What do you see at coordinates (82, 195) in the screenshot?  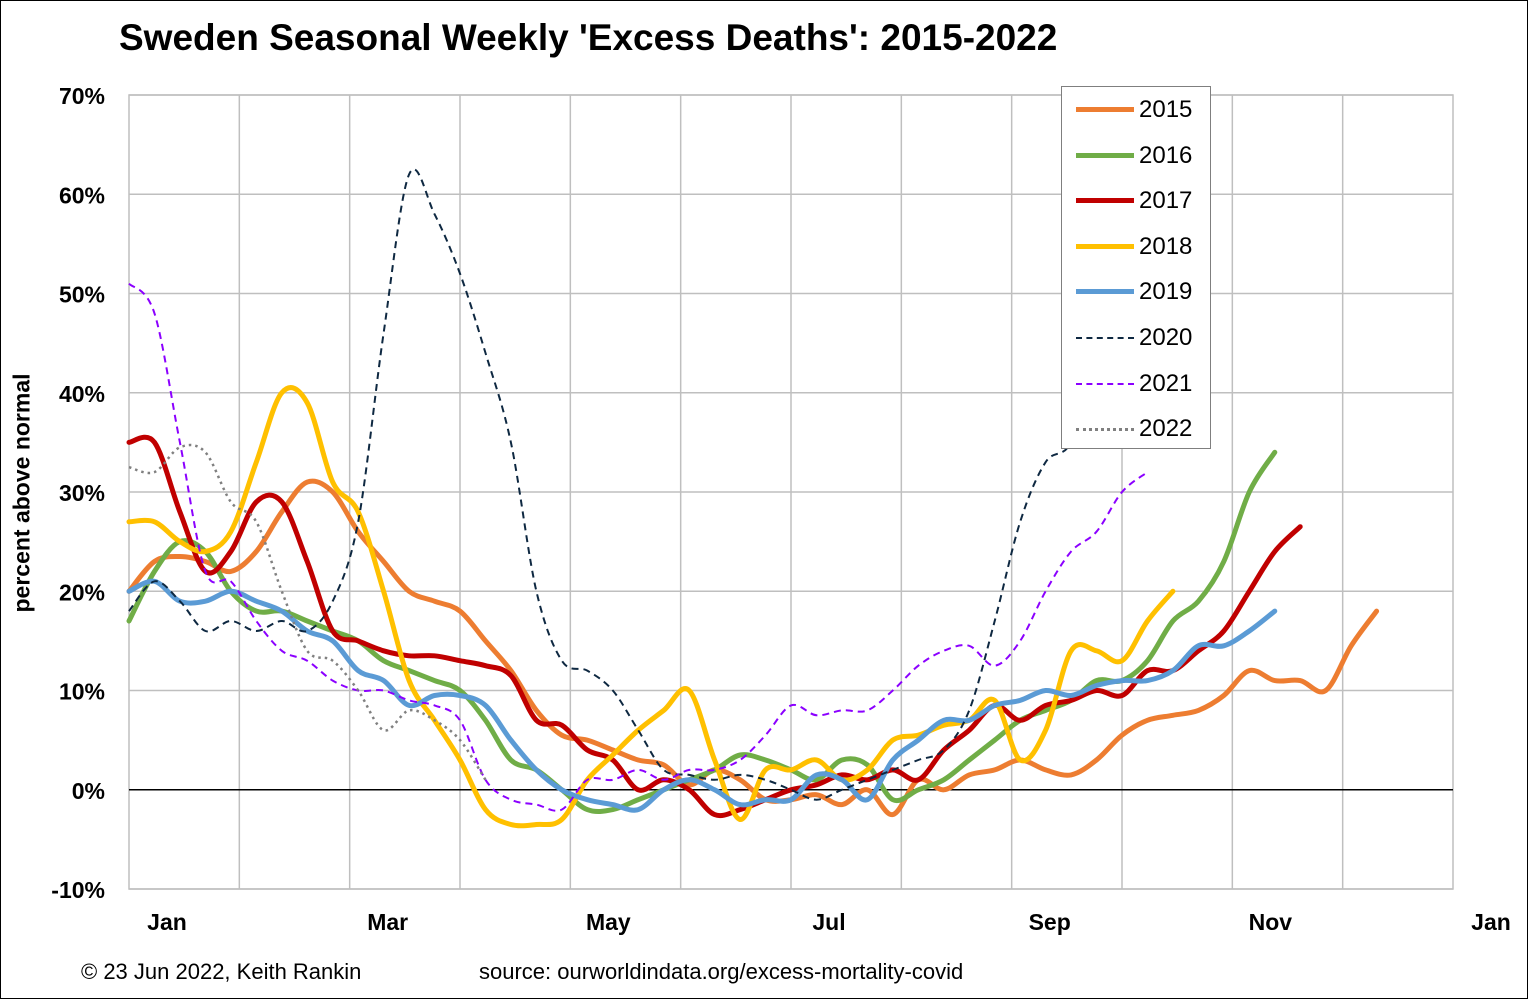 I see `y-tick-label: 60%` at bounding box center [82, 195].